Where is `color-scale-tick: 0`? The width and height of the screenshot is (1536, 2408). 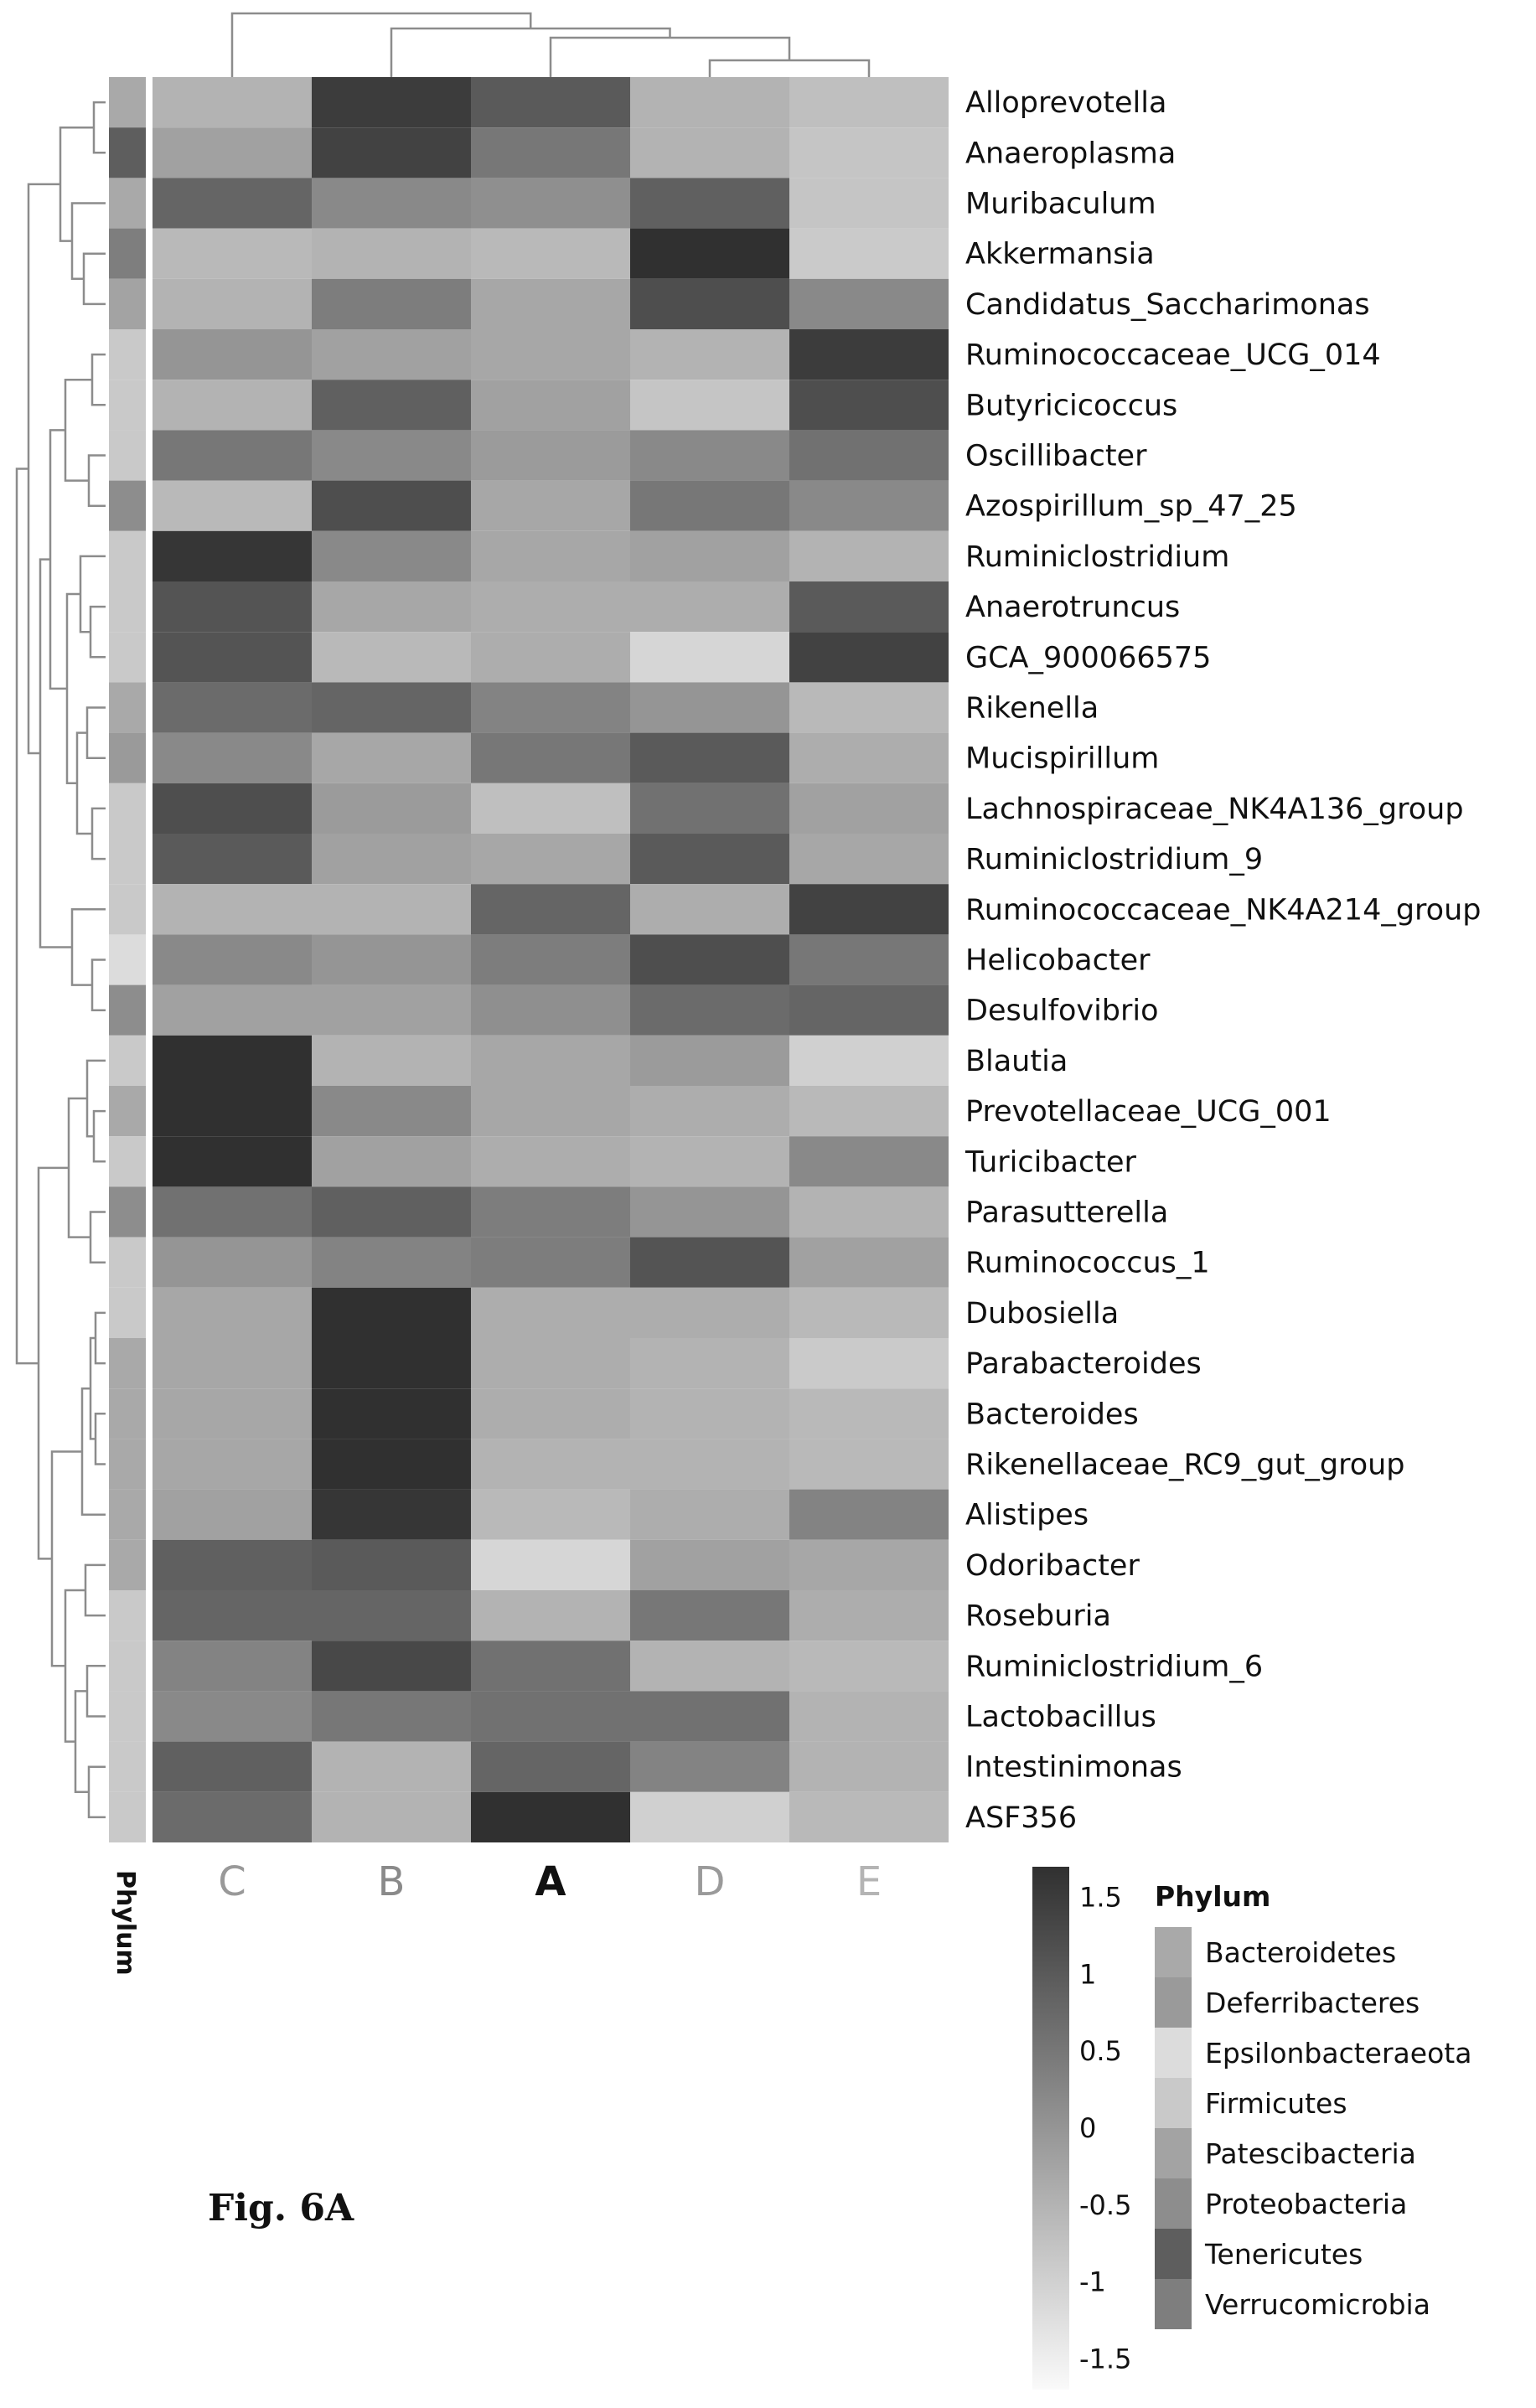 color-scale-tick: 0 is located at coordinates (1087, 2128).